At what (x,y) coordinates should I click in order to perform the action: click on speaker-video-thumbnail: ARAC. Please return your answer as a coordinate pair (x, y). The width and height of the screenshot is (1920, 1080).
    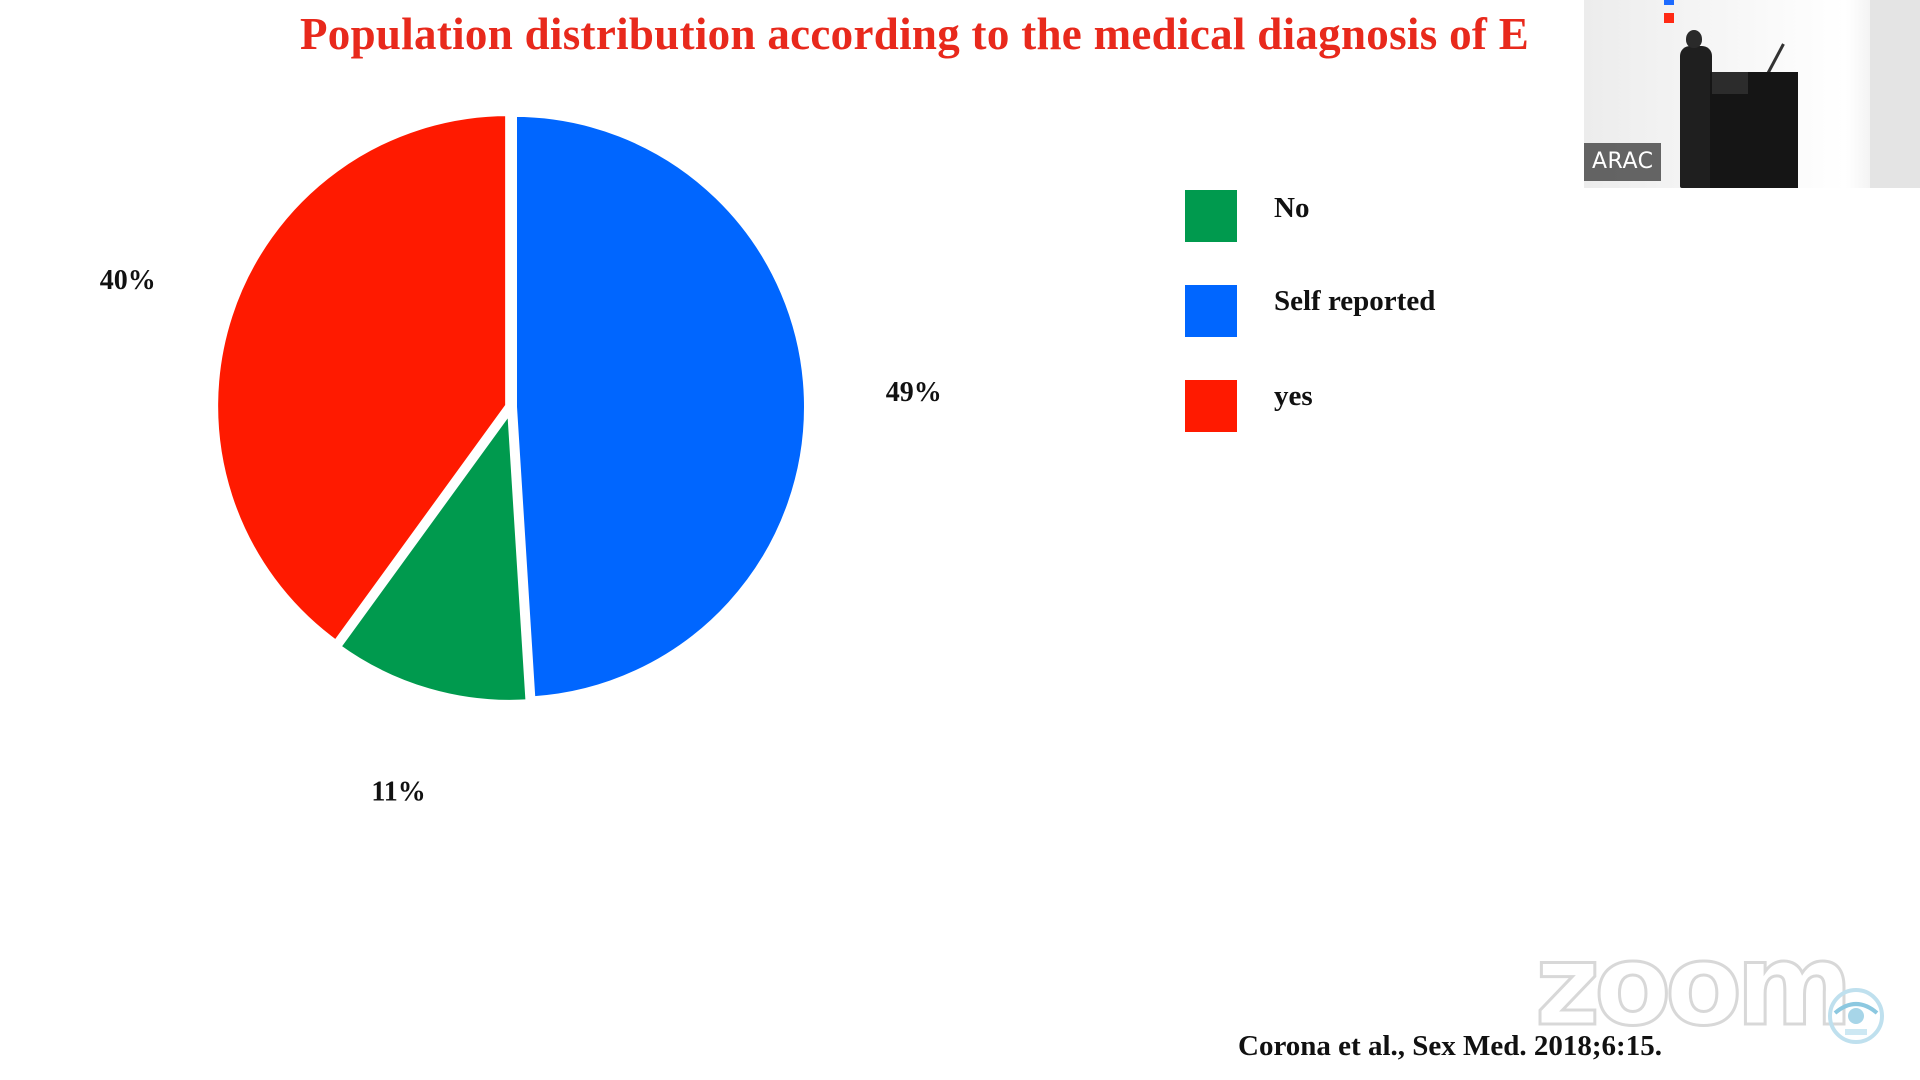
    Looking at the image, I should click on (1752, 94).